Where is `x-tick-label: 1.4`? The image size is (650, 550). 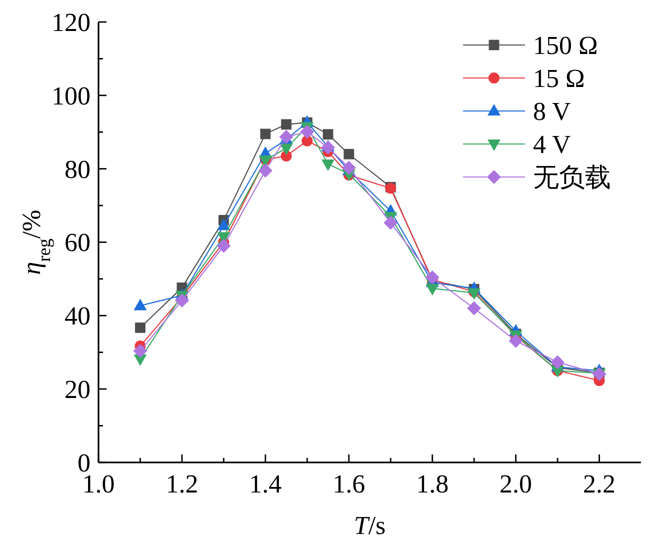
x-tick-label: 1.4 is located at coordinates (265, 483).